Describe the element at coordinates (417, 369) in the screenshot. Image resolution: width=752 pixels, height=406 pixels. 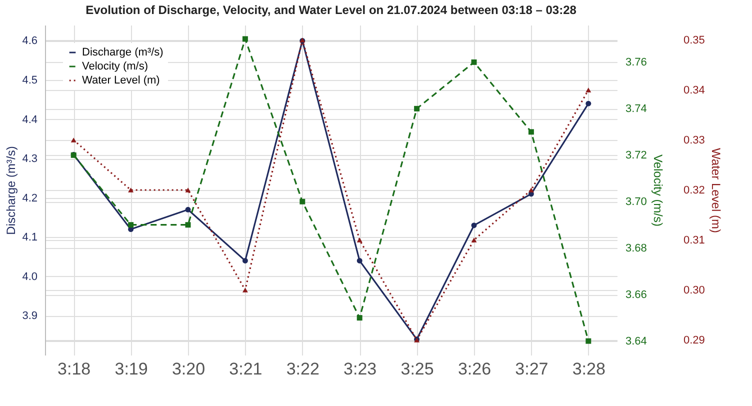
I see `x-tick-label: 3:25` at that location.